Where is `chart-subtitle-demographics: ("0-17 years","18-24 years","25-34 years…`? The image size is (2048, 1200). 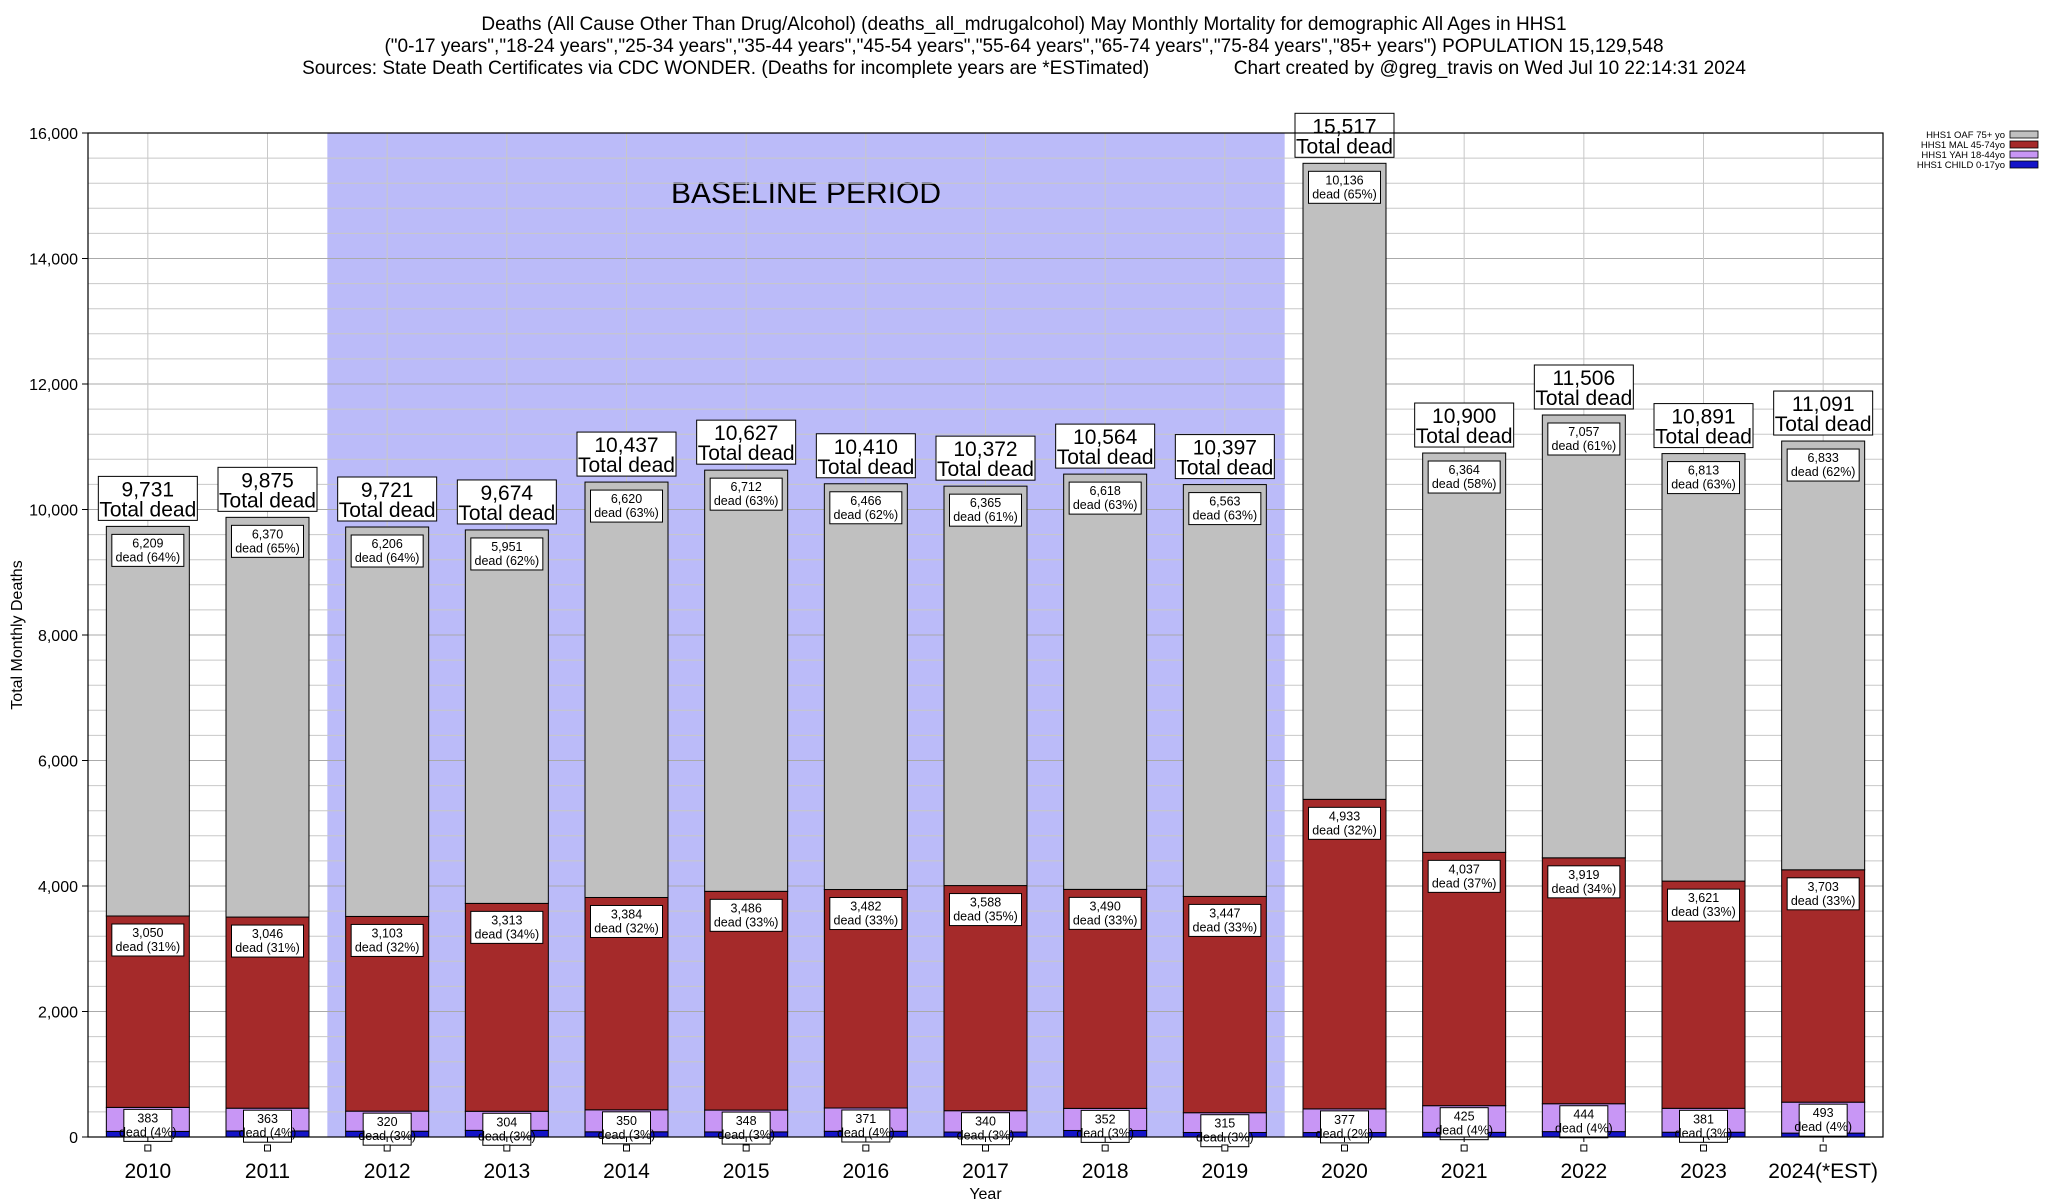
chart-subtitle-demographics: ("0-17 years","18-24 years","25-34 years… is located at coordinates (1024, 46).